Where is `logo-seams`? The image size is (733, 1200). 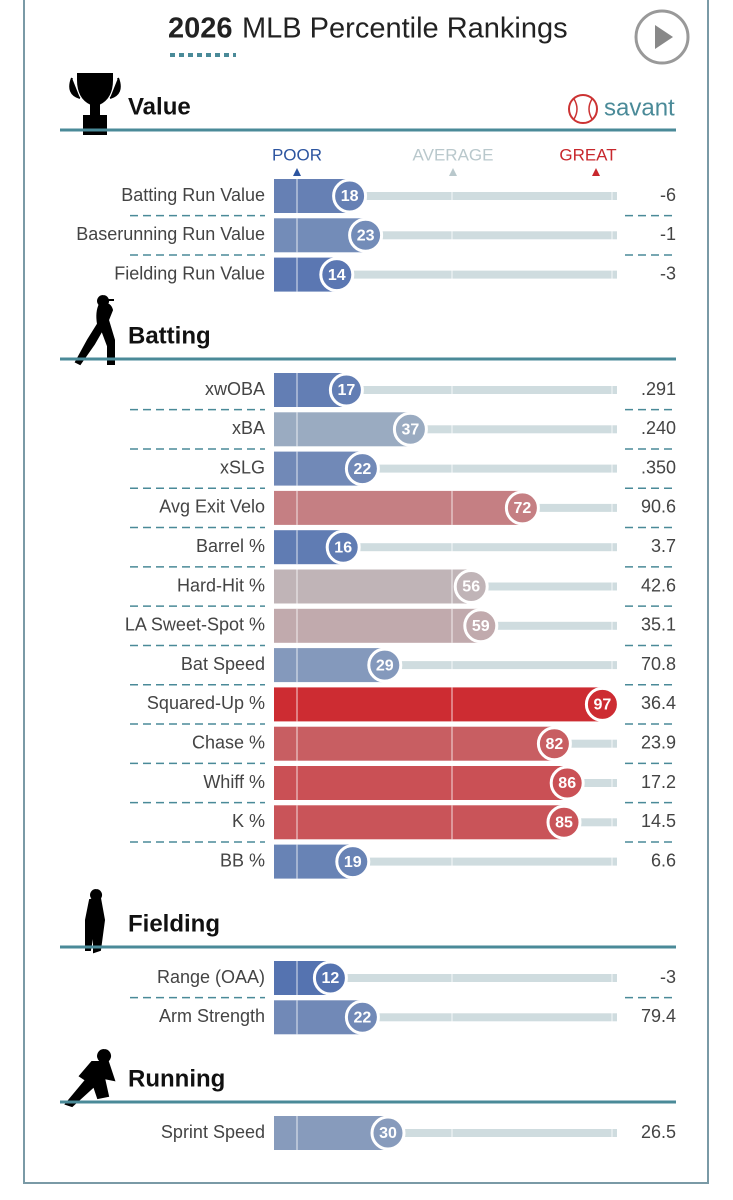 logo-seams is located at coordinates (583, 109).